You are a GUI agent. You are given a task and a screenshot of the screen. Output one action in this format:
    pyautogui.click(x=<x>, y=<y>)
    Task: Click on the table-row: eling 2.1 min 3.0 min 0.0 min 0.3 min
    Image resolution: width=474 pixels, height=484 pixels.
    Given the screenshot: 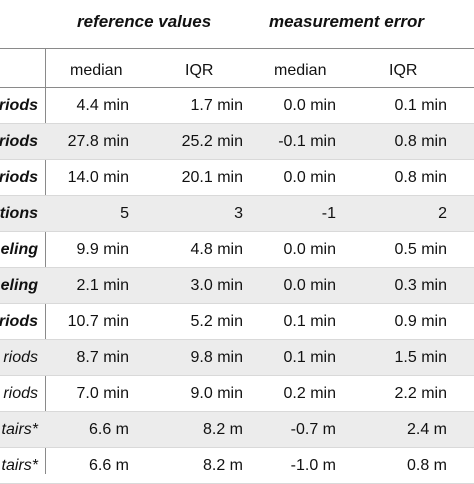 What is the action you would take?
    pyautogui.click(x=237, y=286)
    